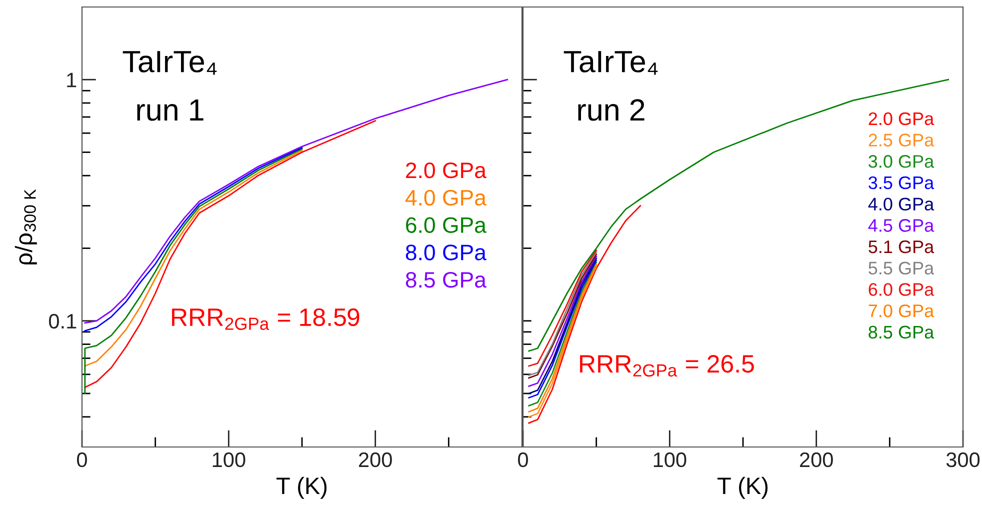  I want to click on text: 5.1 GPa, so click(901, 247).